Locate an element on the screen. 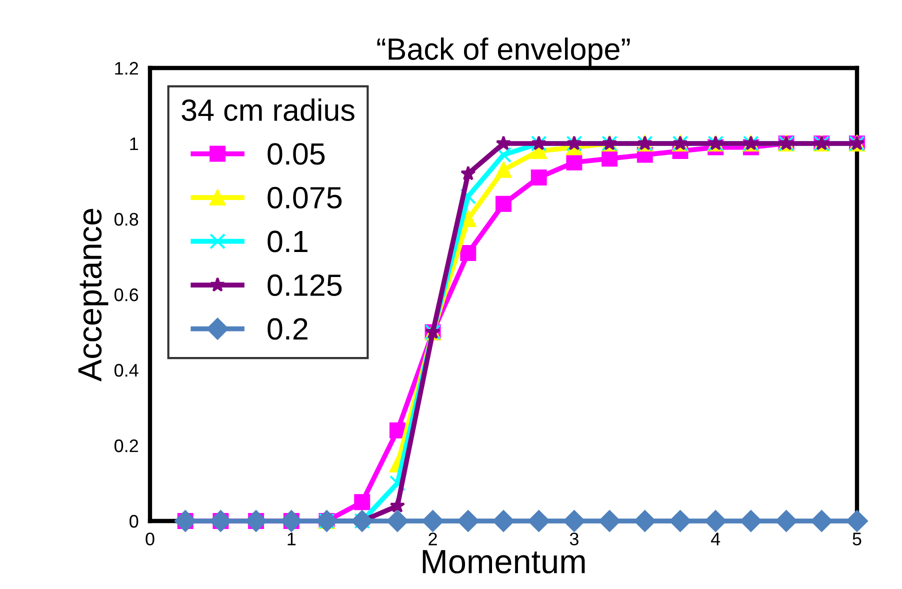  y-axis-title: Acceptance is located at coordinates (93, 295).